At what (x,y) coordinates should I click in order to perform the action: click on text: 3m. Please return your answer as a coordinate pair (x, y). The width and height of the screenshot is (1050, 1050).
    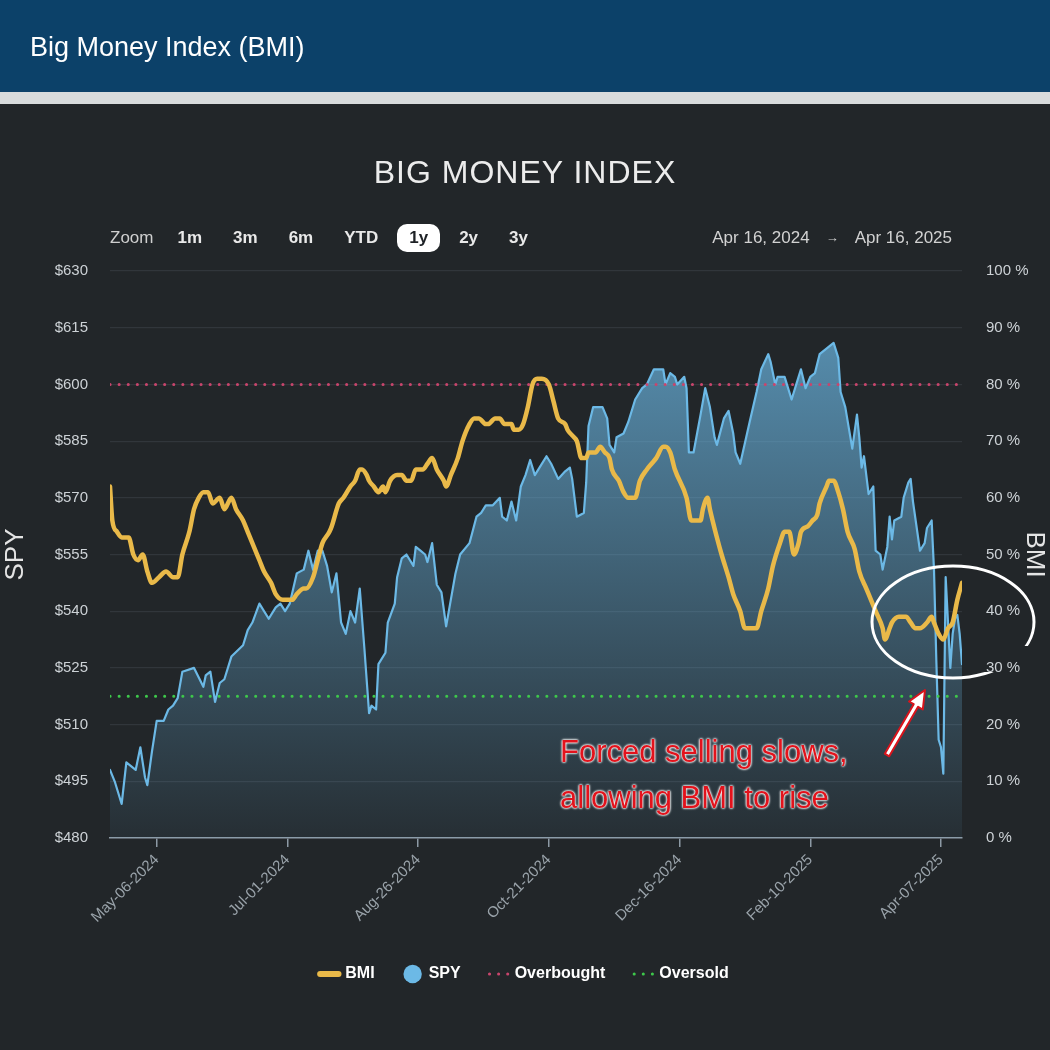
    Looking at the image, I should click on (245, 238).